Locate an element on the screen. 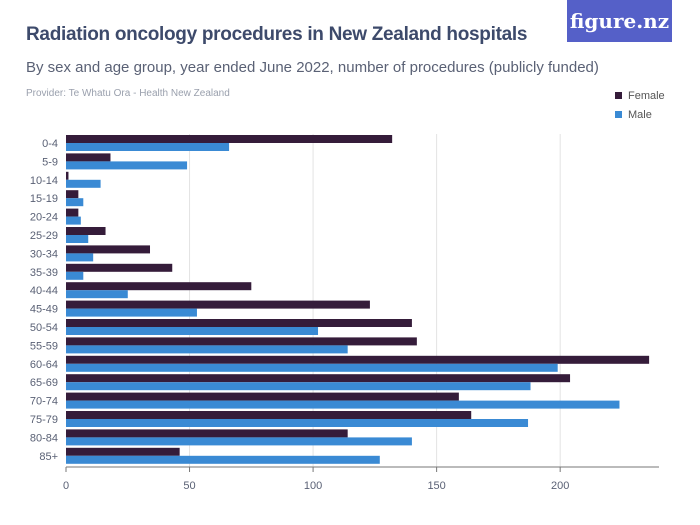  y-tick-label: 55-59 is located at coordinates (44, 346).